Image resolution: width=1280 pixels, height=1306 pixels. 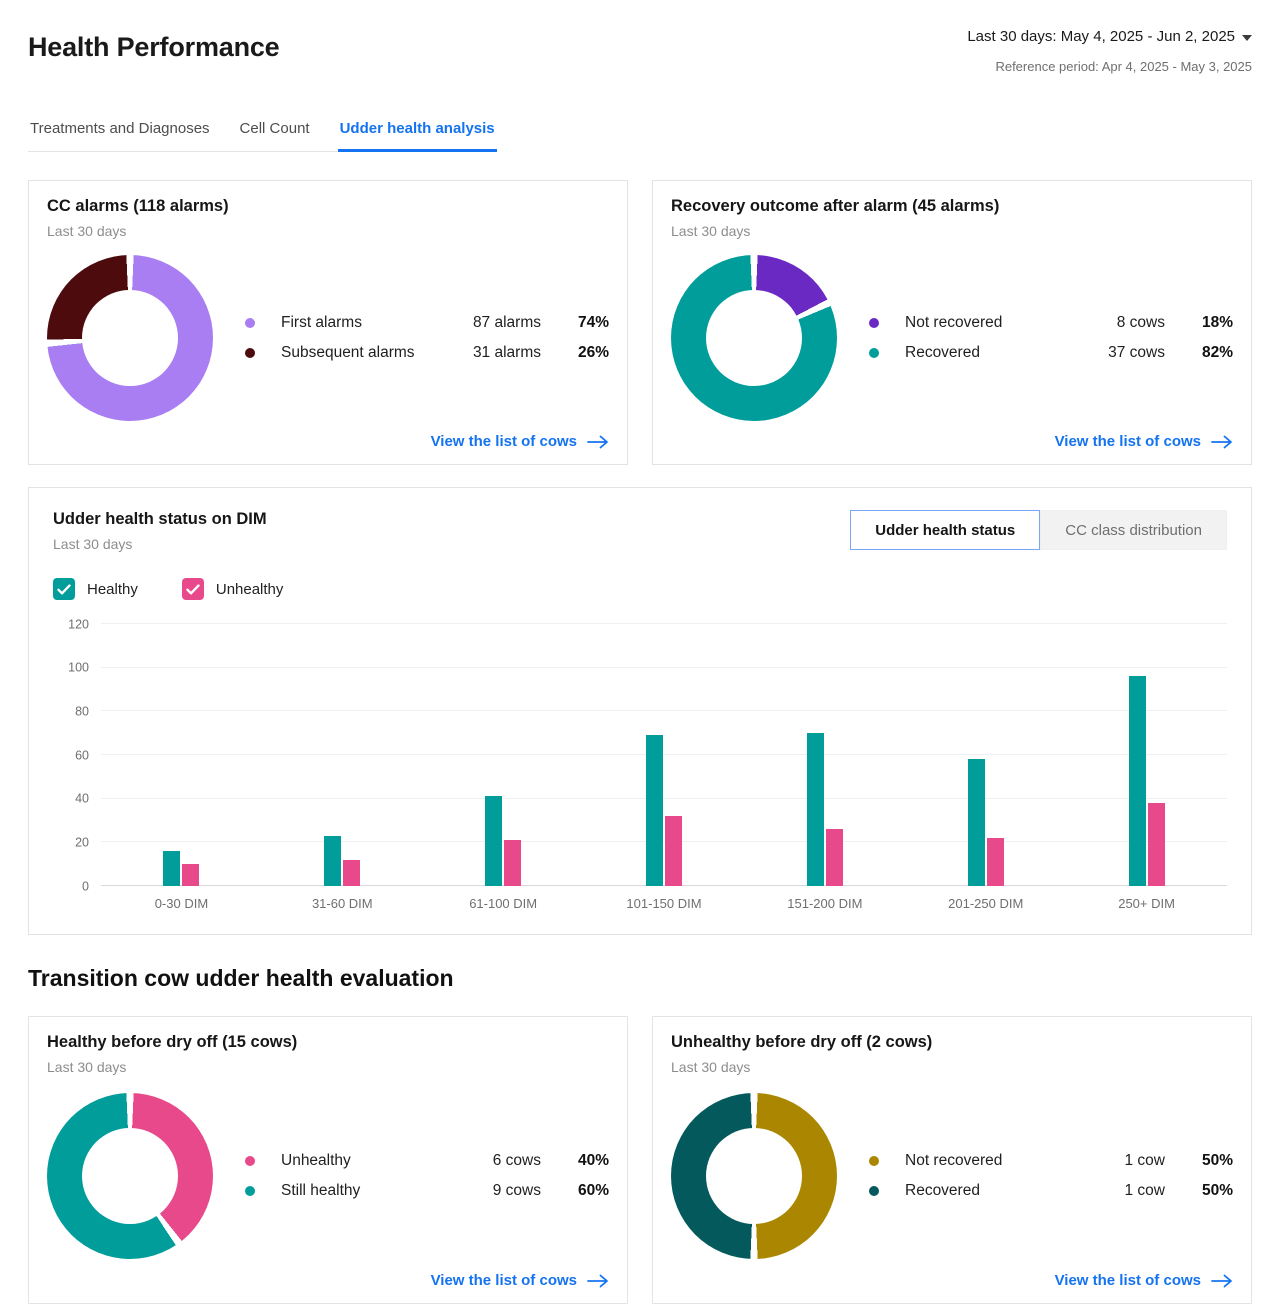 What do you see at coordinates (986, 903) in the screenshot?
I see `x-tick-label: 201-250 DIM` at bounding box center [986, 903].